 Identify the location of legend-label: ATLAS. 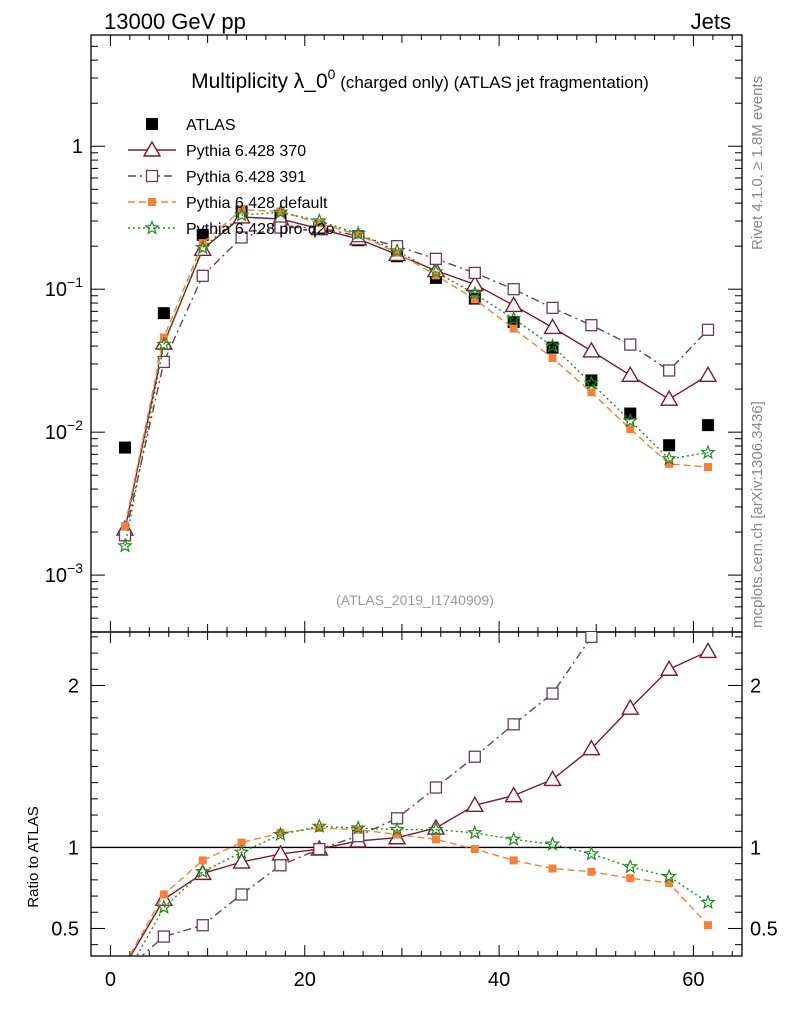
(211, 125).